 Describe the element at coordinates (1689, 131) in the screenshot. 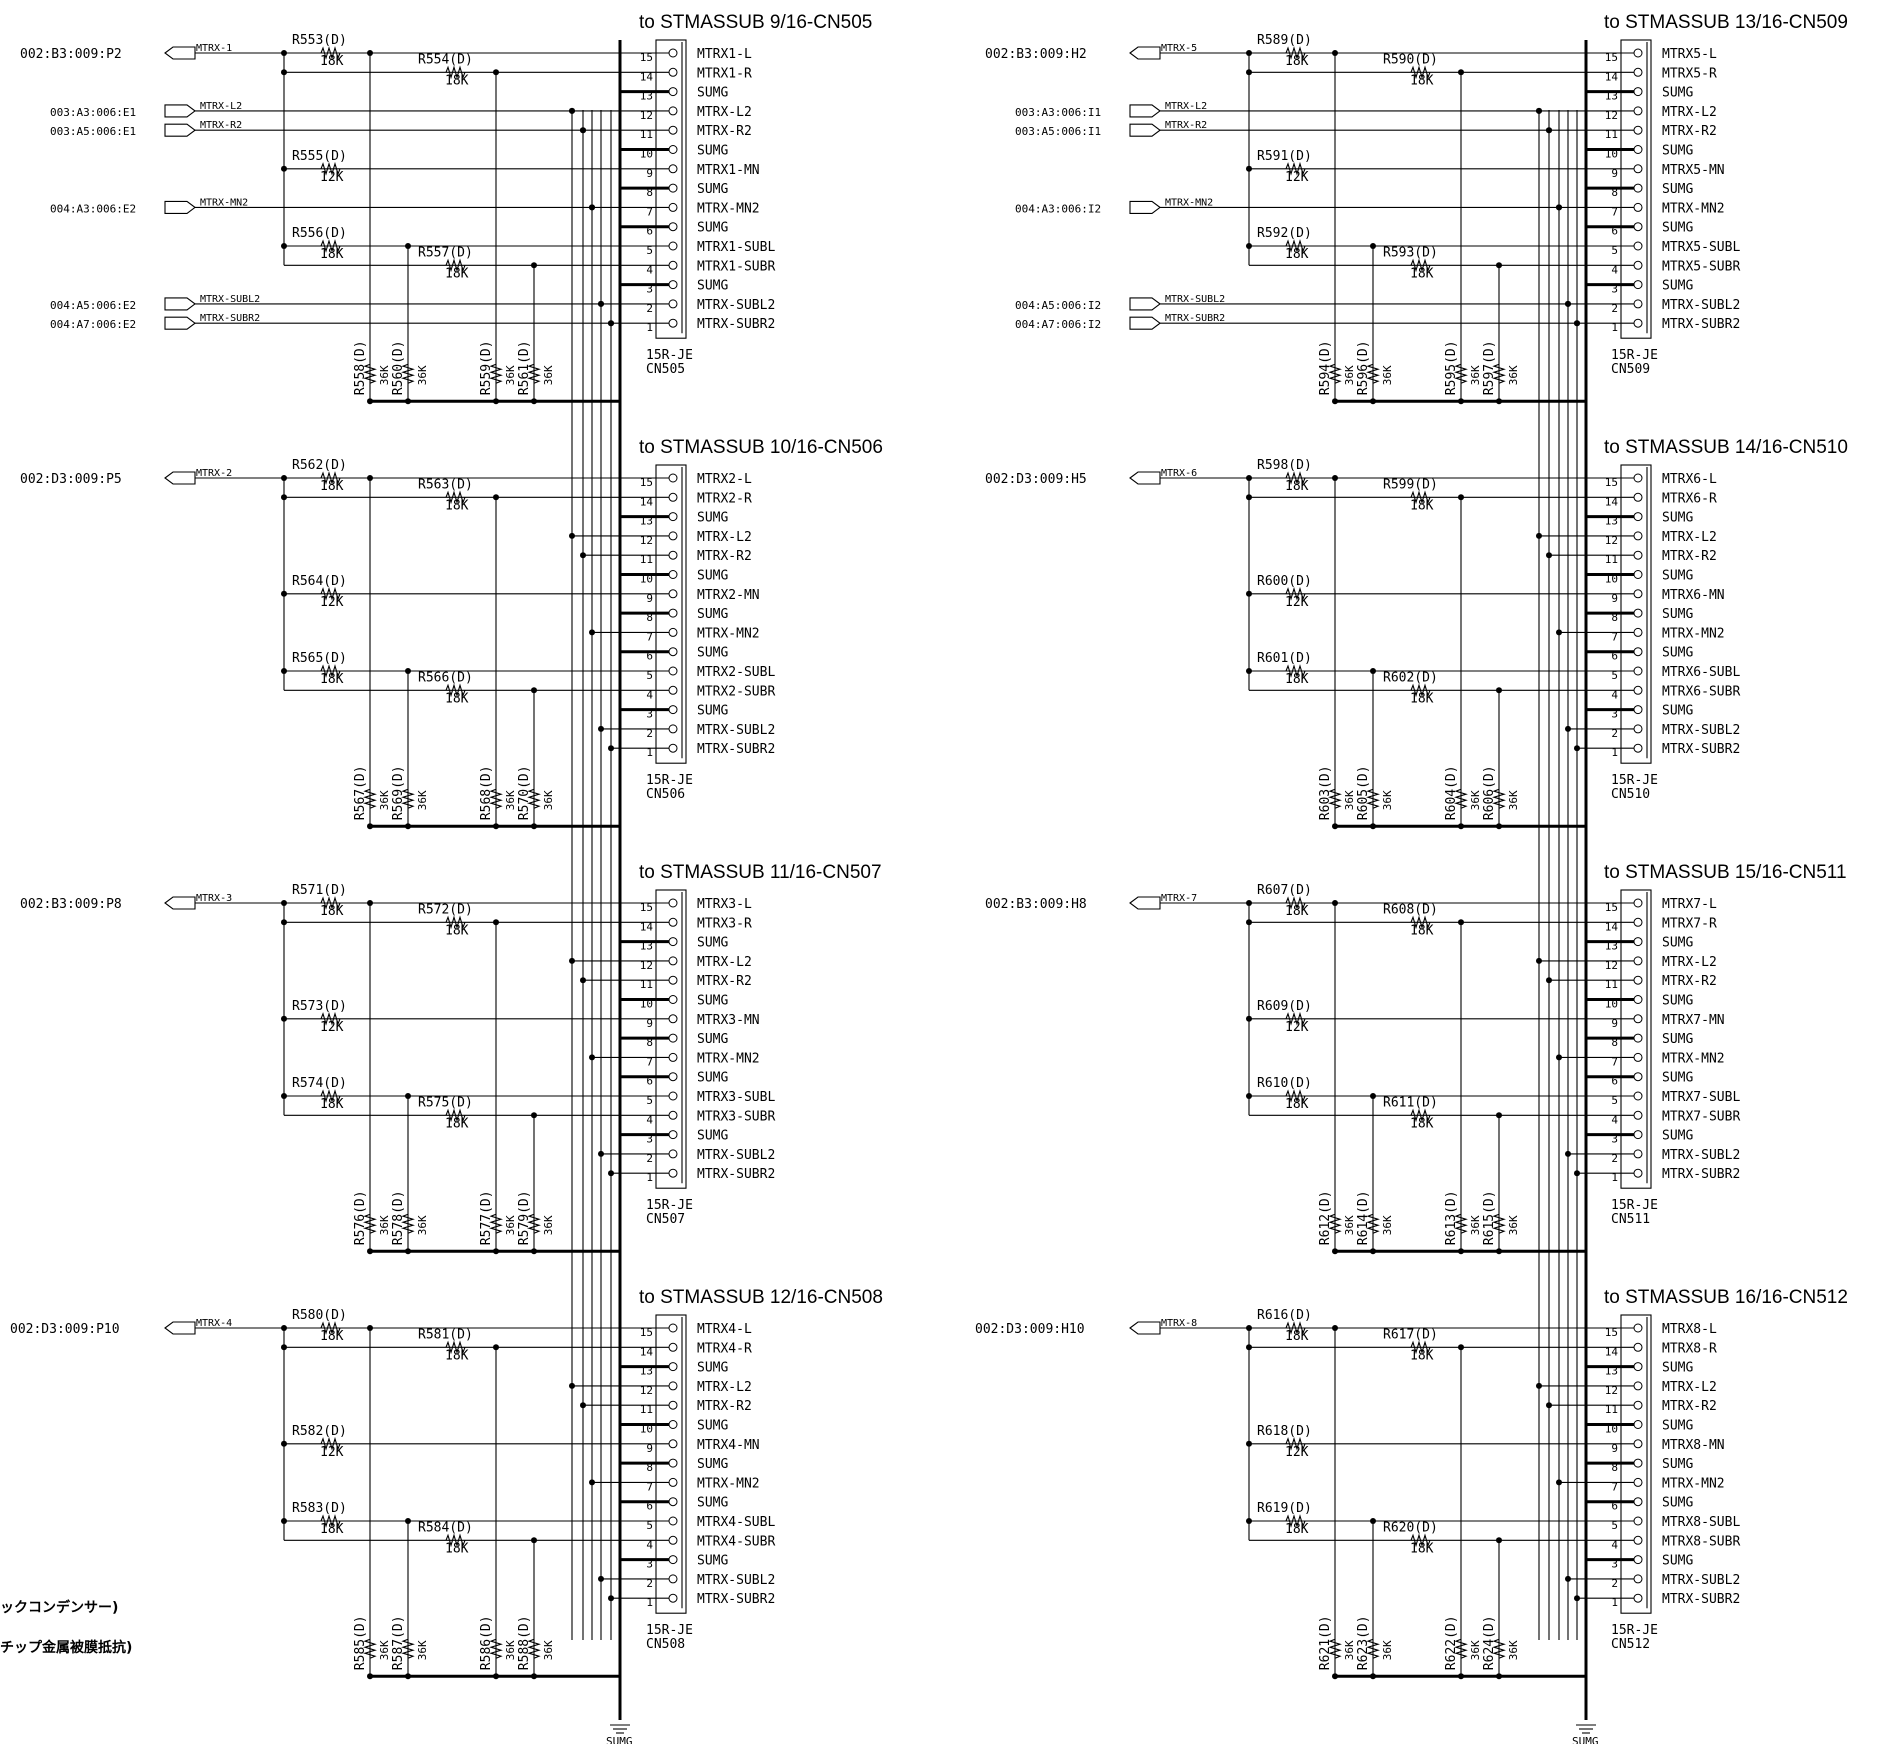

I see `pin-label: MTRX-R2` at that location.